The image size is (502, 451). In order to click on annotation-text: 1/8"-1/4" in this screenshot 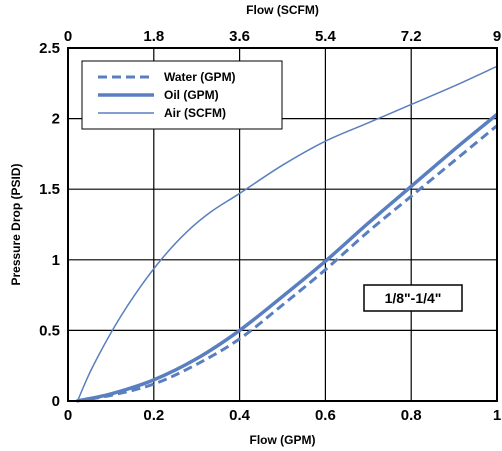, I will do `click(413, 298)`.